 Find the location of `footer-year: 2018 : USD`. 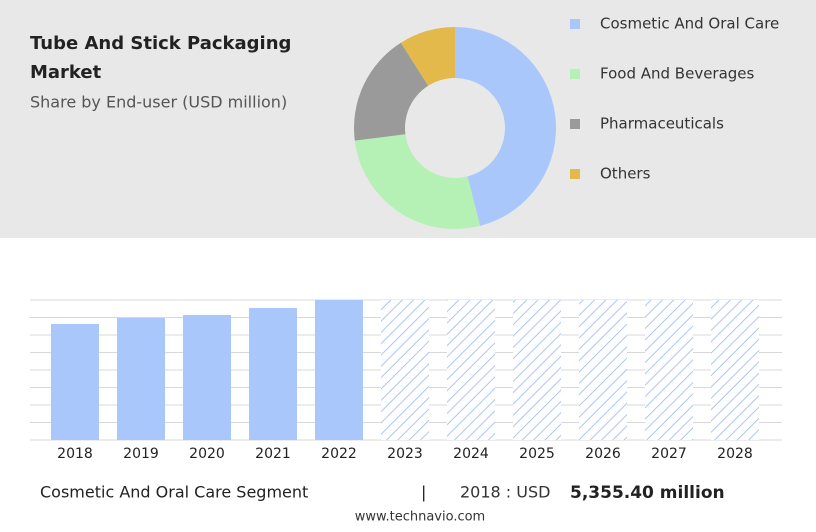

footer-year: 2018 : USD is located at coordinates (505, 492).